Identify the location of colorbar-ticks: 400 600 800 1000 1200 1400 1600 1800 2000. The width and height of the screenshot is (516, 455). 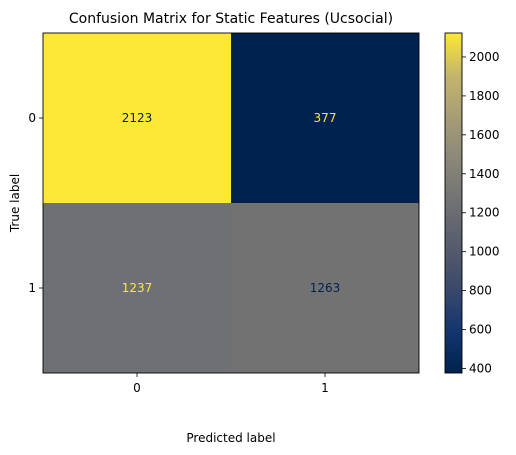
(481, 213).